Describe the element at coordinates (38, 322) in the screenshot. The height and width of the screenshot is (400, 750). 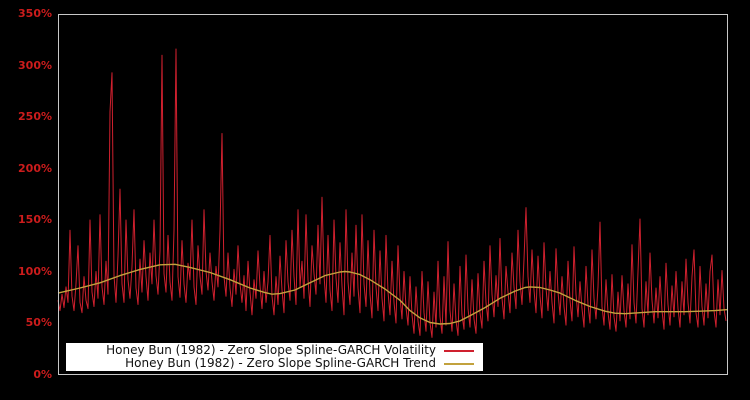
I see `y-tick-label: 50%` at that location.